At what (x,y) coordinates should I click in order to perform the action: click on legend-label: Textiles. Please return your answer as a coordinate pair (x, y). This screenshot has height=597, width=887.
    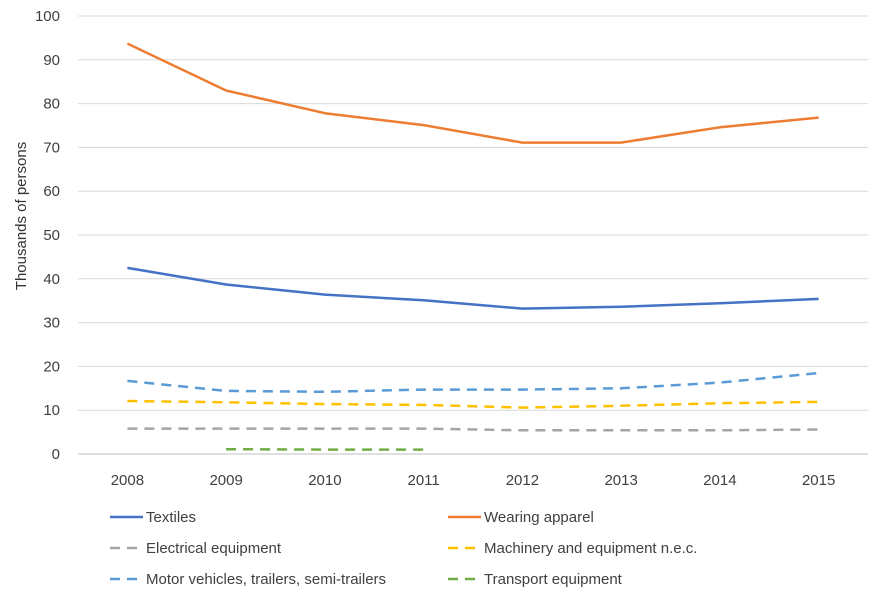
    Looking at the image, I should click on (171, 517).